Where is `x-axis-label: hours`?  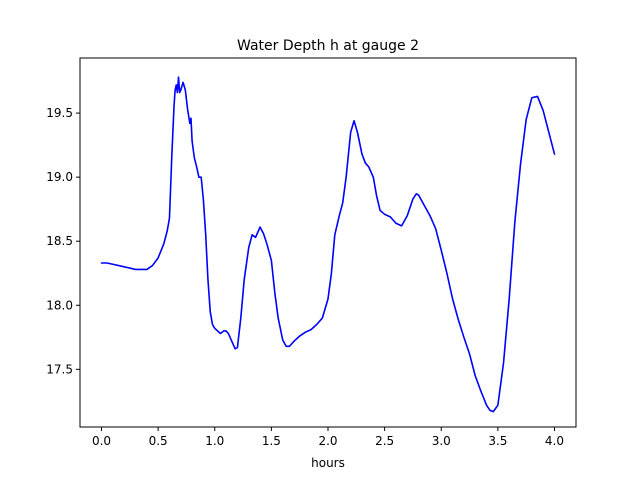 x-axis-label: hours is located at coordinates (328, 463).